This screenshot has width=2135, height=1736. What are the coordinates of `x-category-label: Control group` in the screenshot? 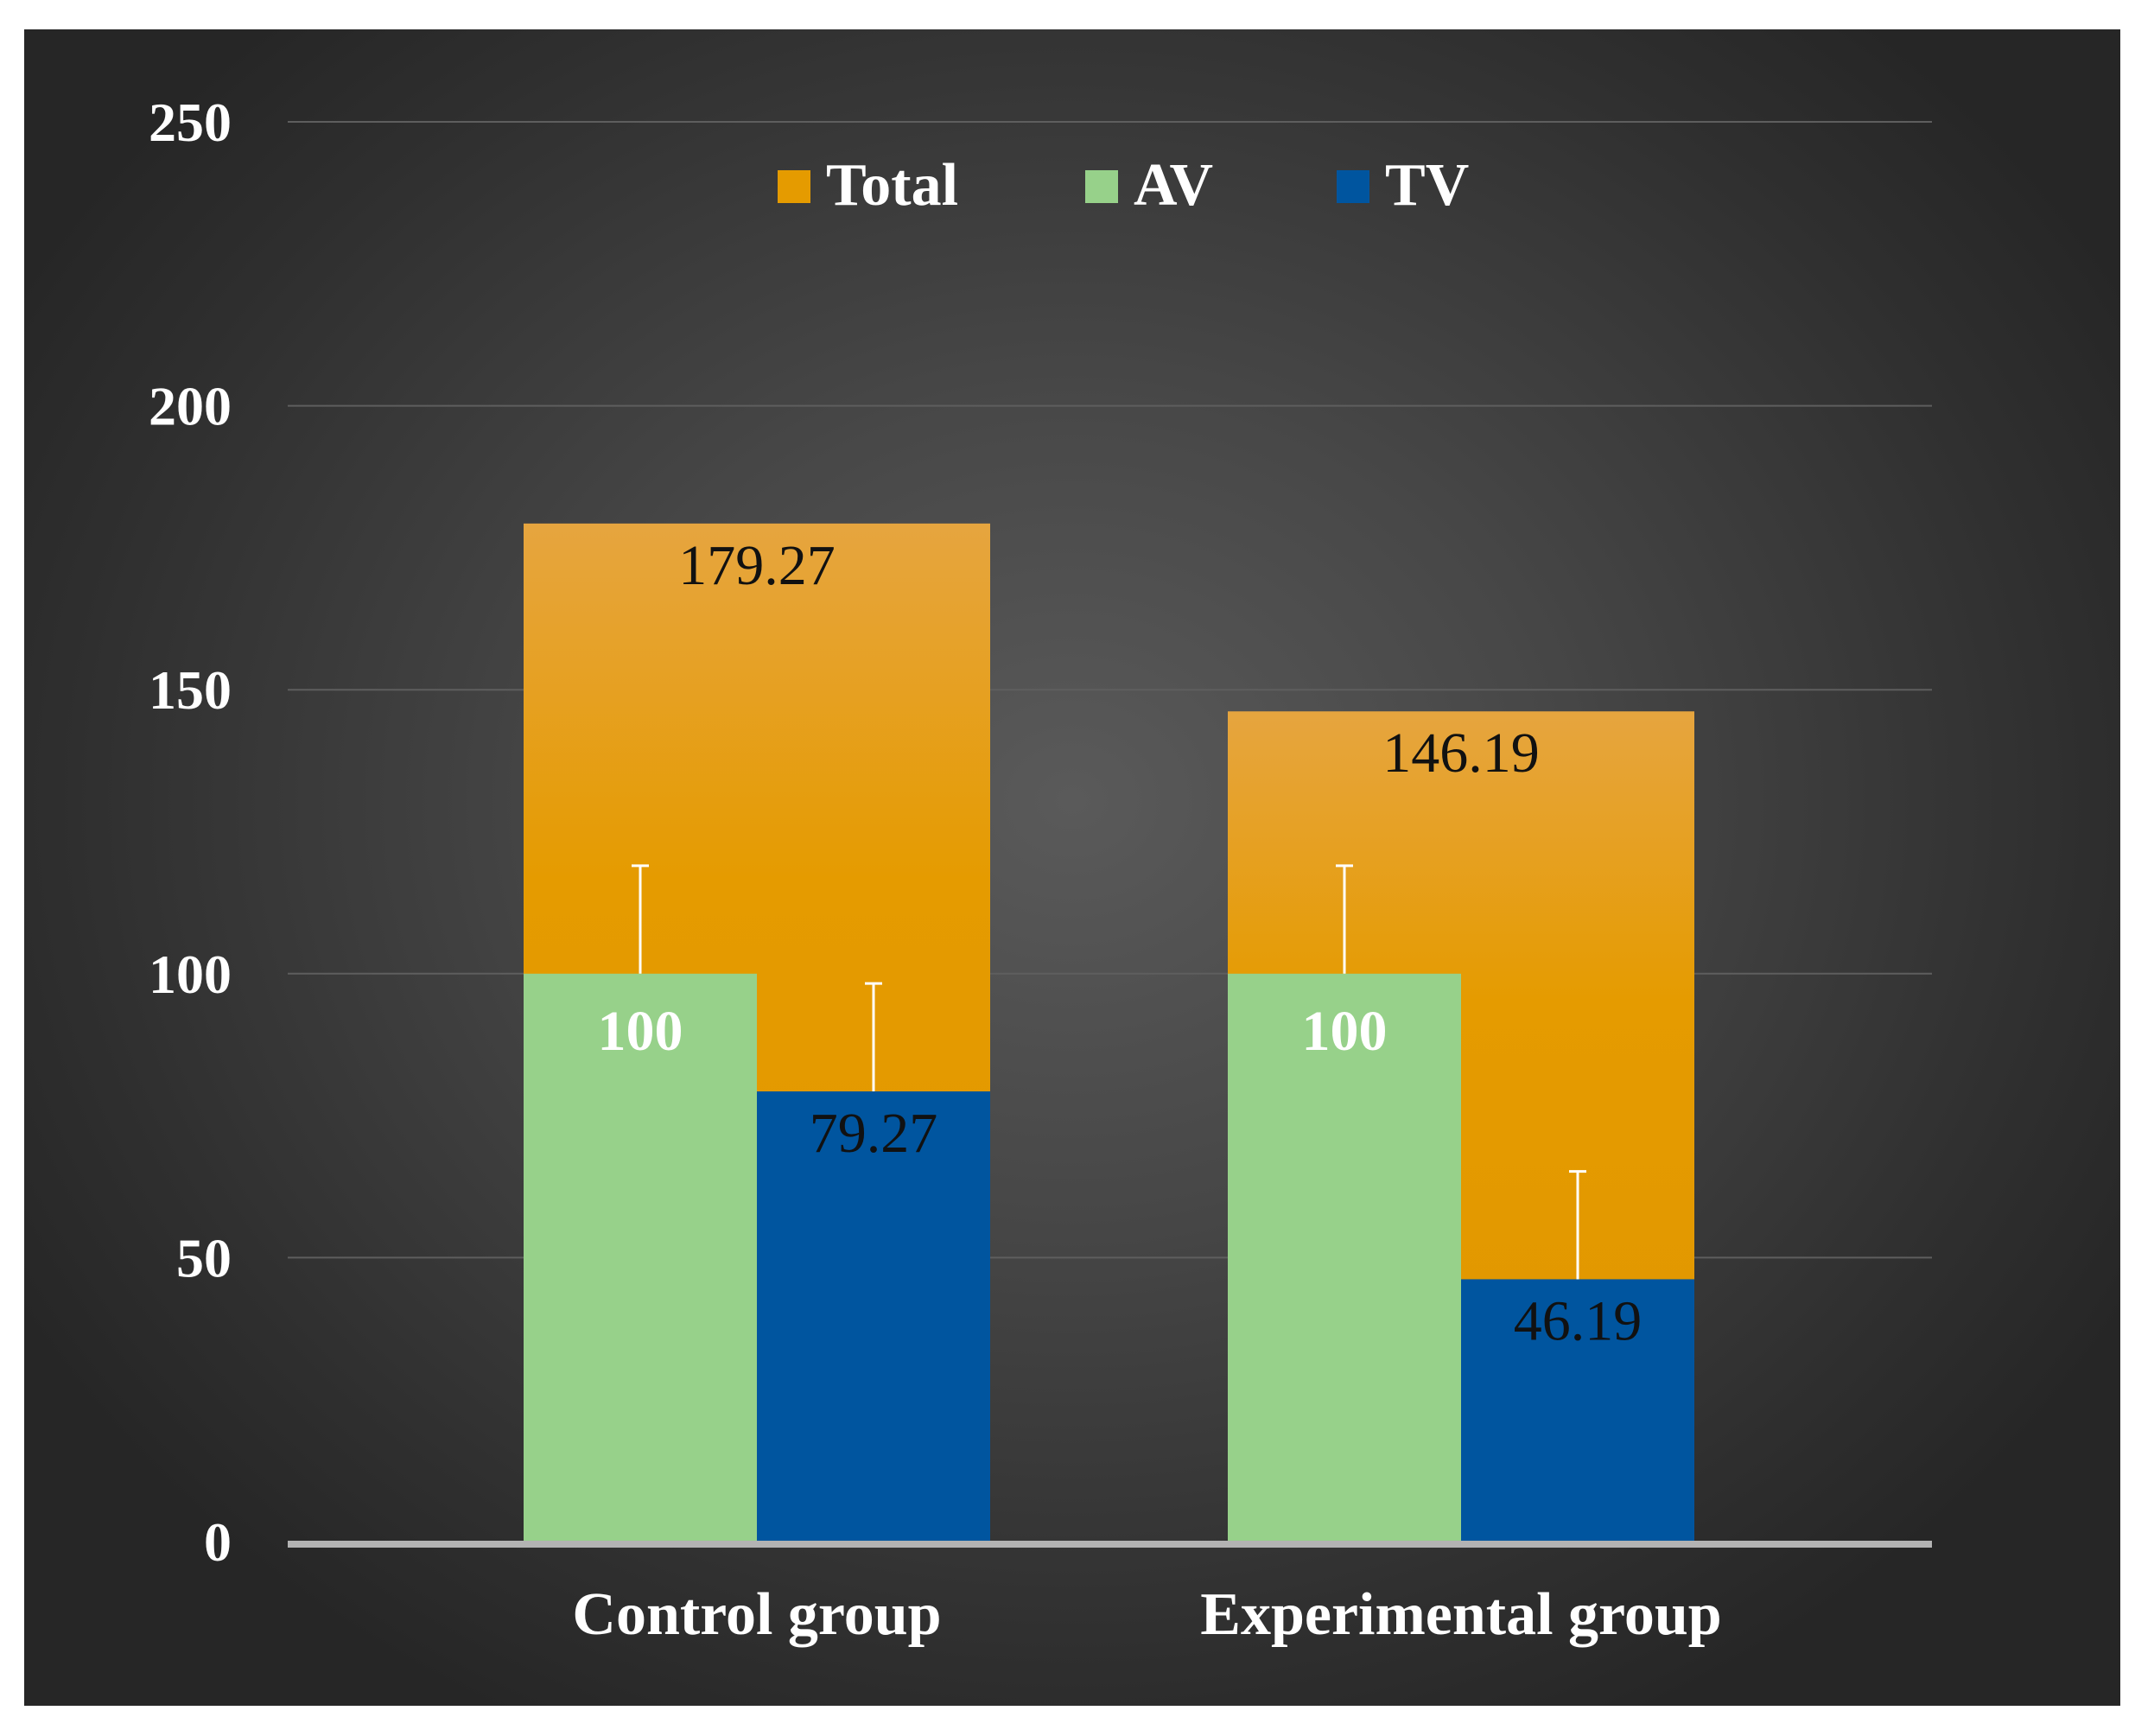 It's located at (757, 1614).